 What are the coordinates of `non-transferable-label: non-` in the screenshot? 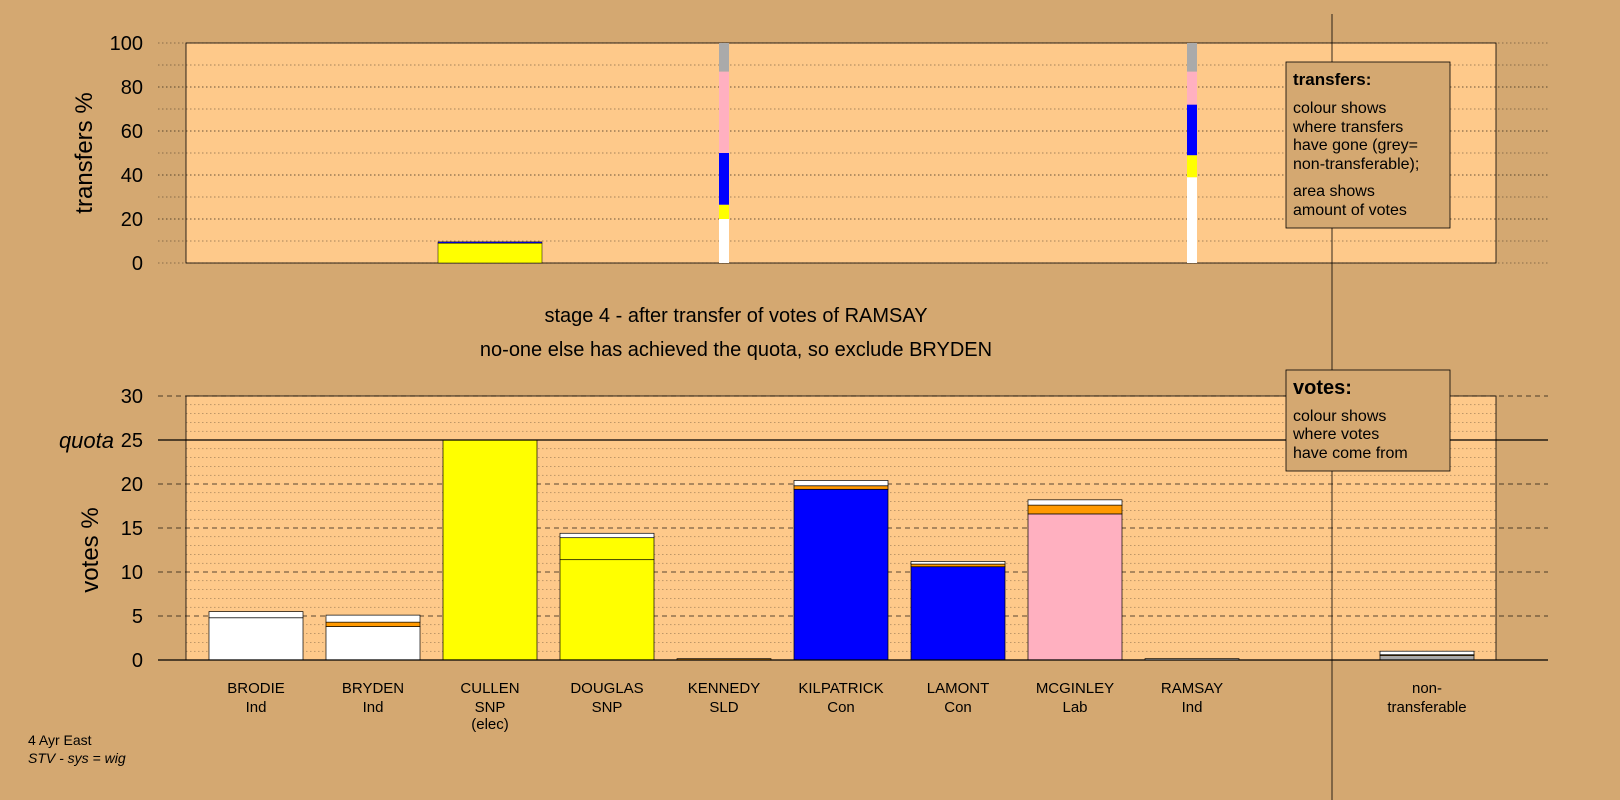 It's located at (1427, 688).